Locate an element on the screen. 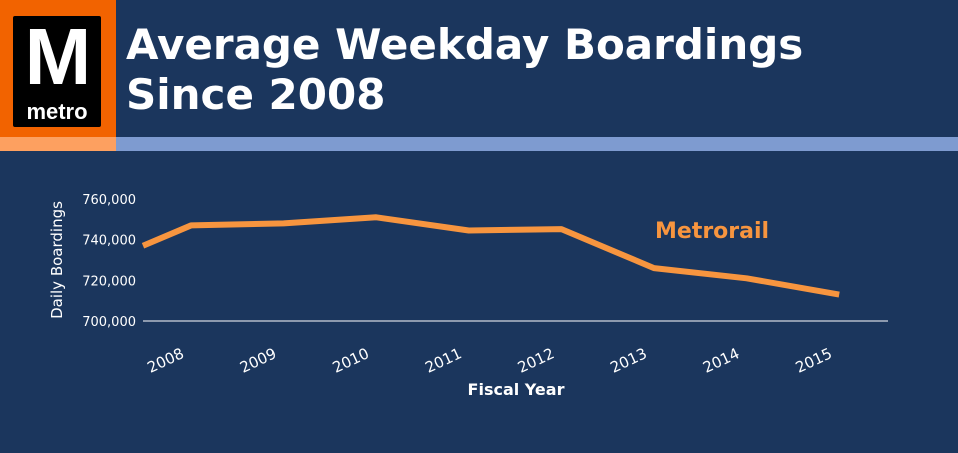  x-tick-label: 2010 is located at coordinates (351, 360).